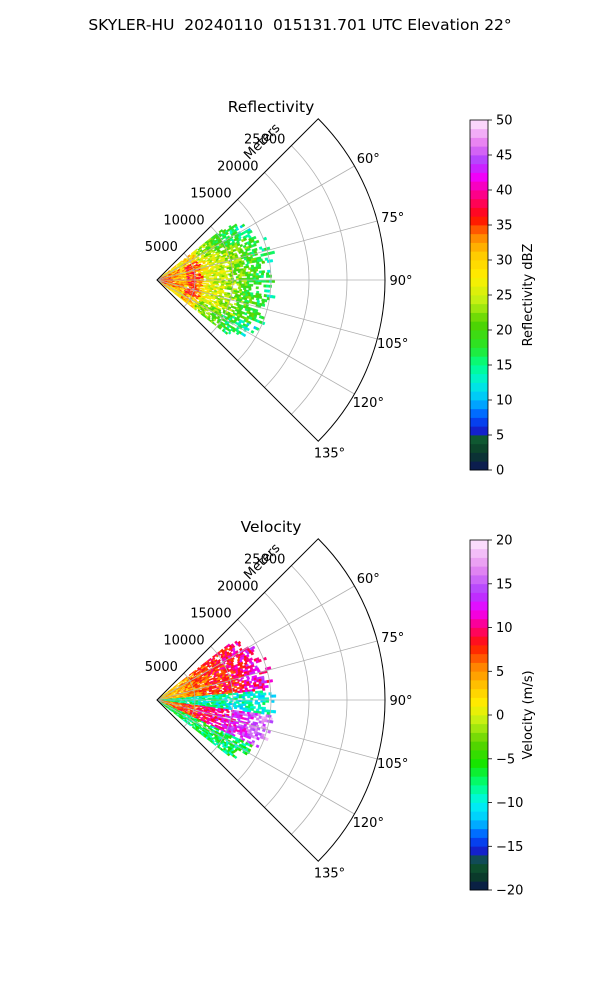 The image size is (600, 1000). Describe the element at coordinates (400, 281) in the screenshot. I see `azimuth-tick-label: 90°` at that location.